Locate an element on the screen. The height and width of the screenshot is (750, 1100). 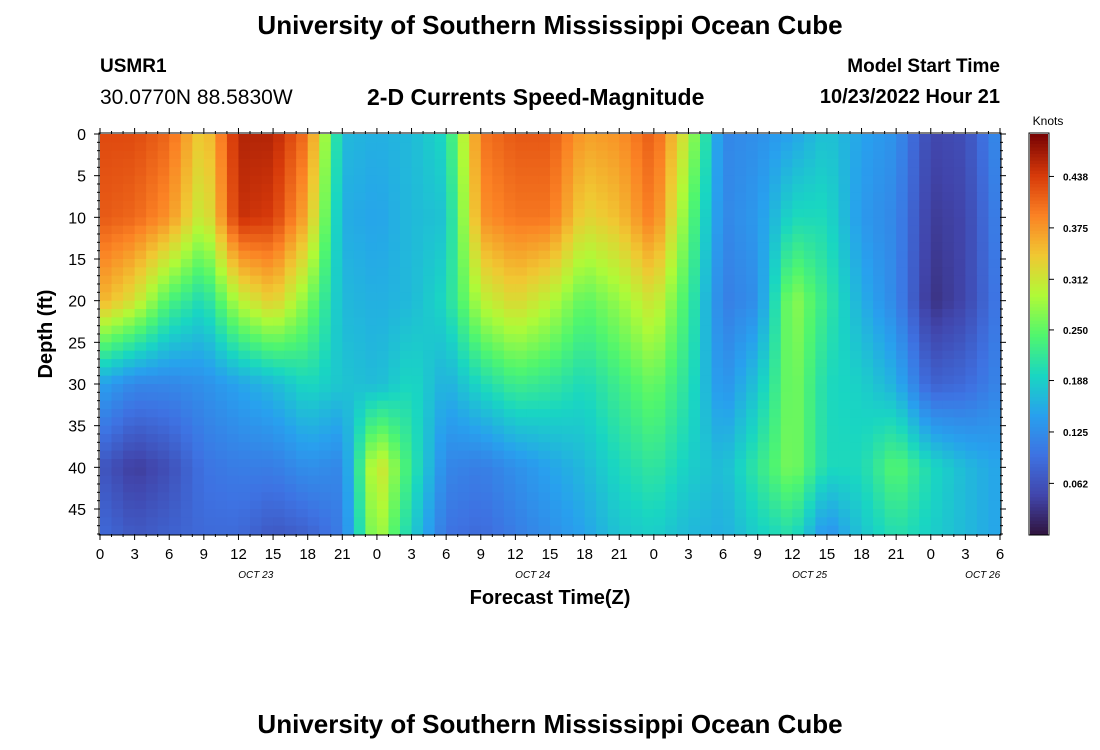
colorbar-tick-label: 0.062 is located at coordinates (1075, 484).